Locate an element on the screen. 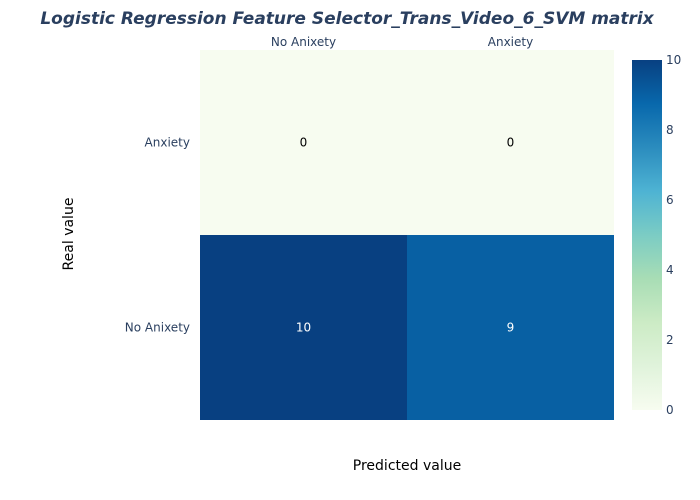 The image size is (700, 500). x-axis-title: Predicted value is located at coordinates (407, 466).